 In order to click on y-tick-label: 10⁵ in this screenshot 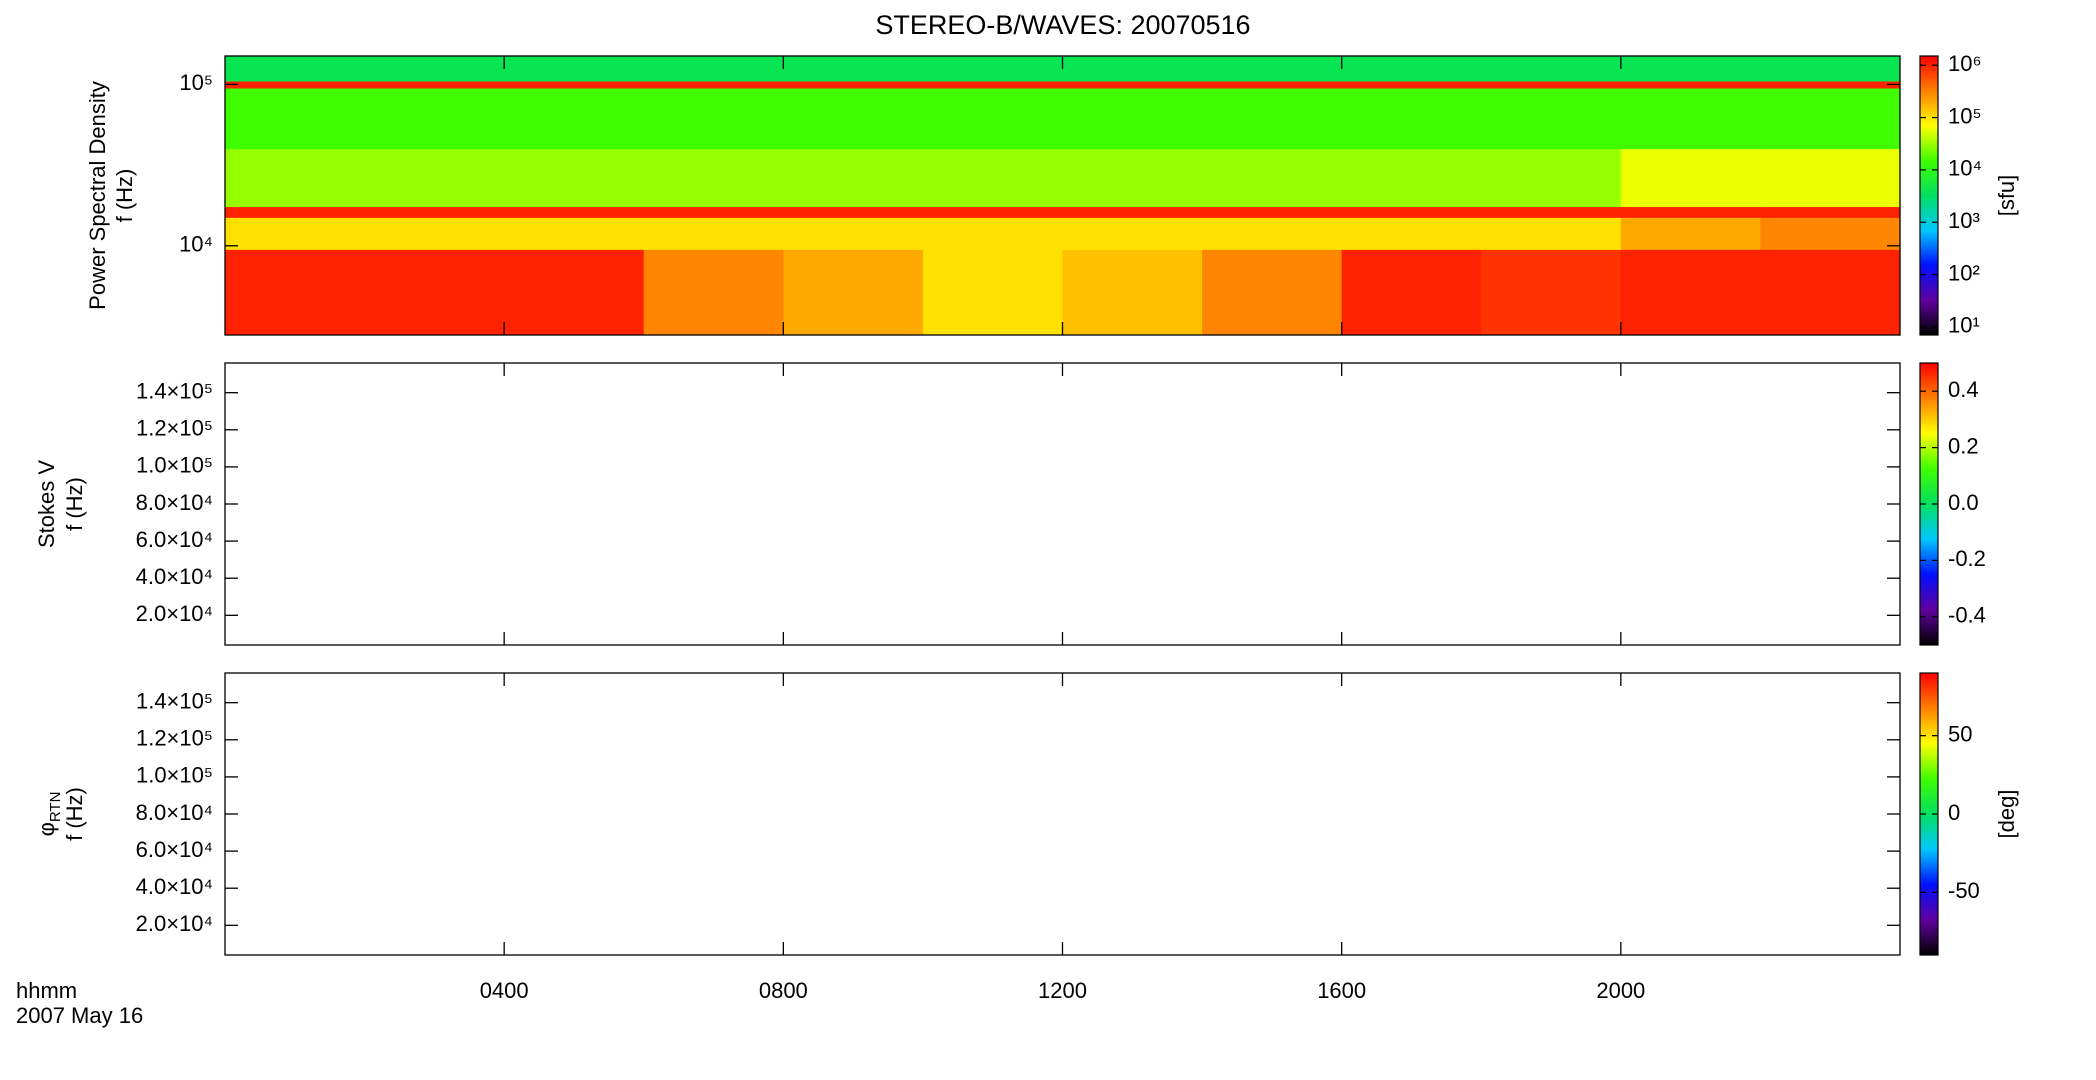, I will do `click(196, 82)`.